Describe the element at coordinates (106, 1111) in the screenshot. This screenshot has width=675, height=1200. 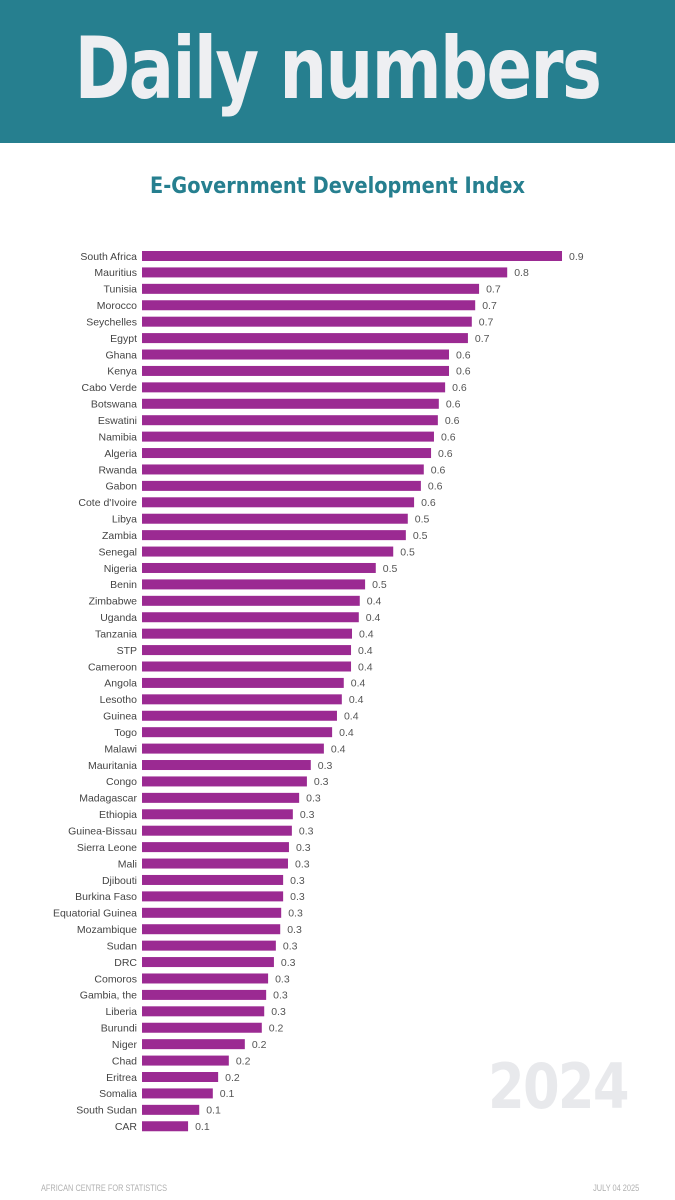
I see `category-label: South Sudan` at that location.